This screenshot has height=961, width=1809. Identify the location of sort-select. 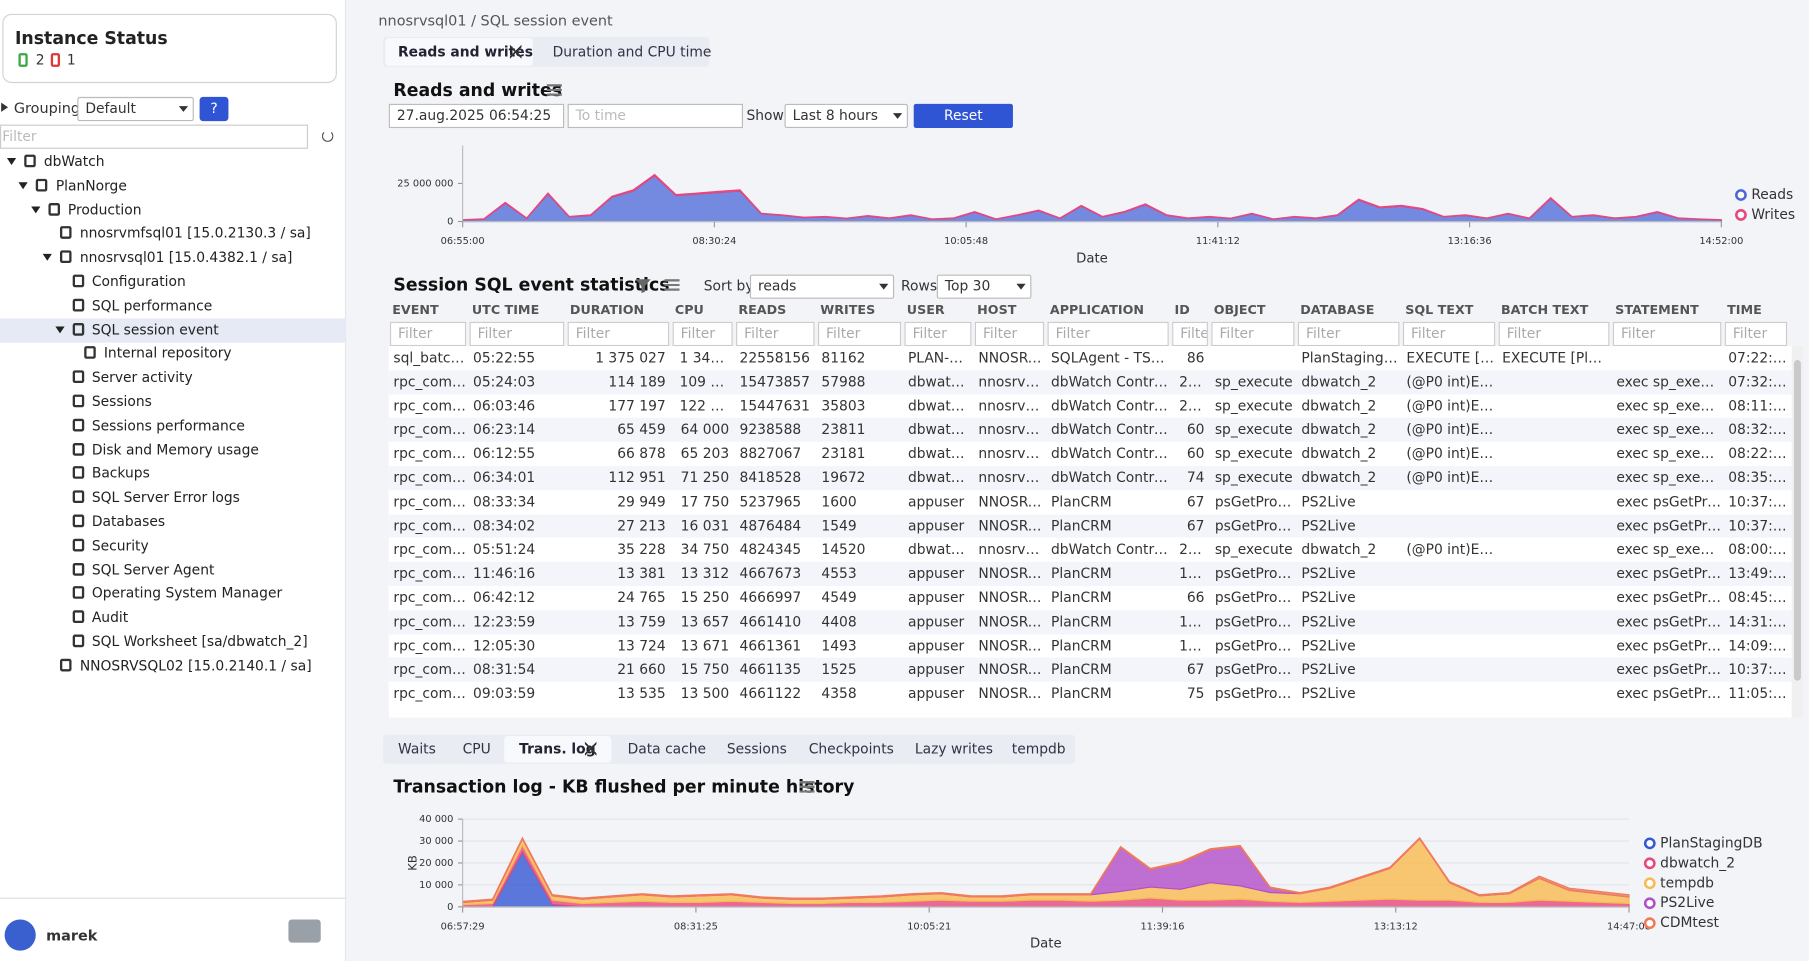
(822, 286).